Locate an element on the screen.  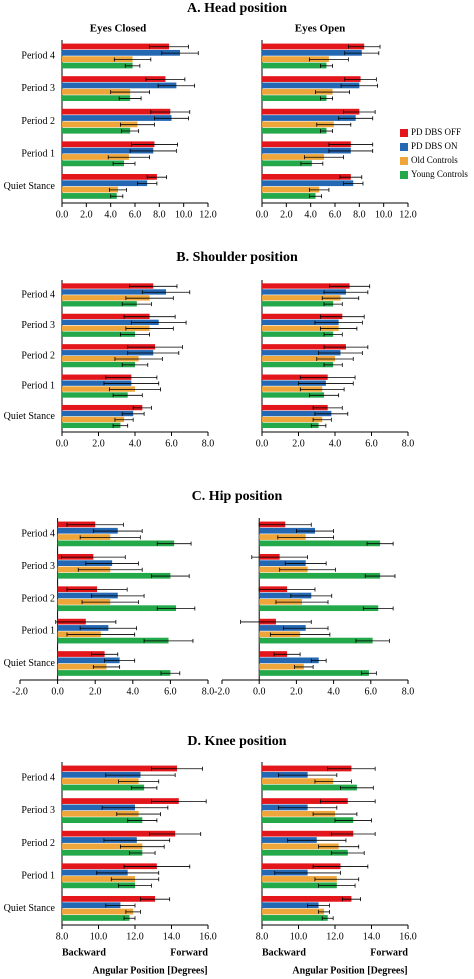
direction-label: Backward is located at coordinates (84, 952).